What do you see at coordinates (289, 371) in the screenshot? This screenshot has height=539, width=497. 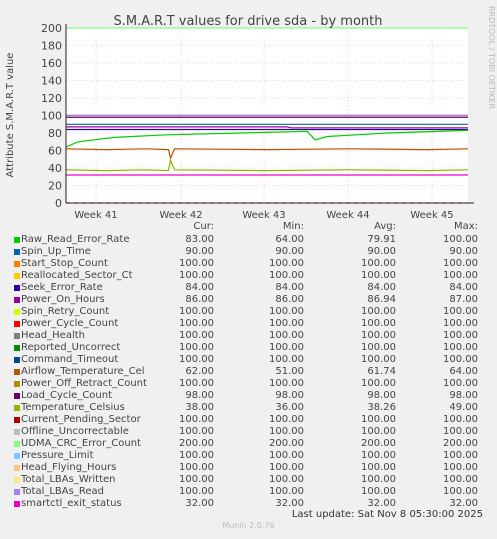 I see `legend-value-min: 51.00` at bounding box center [289, 371].